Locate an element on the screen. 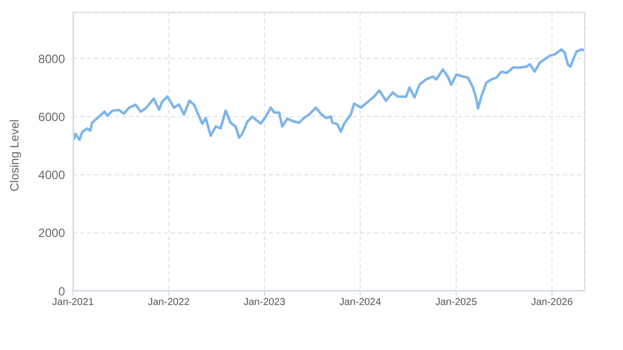 The image size is (623, 350). x-tick-label: Jan-2026 is located at coordinates (552, 302).